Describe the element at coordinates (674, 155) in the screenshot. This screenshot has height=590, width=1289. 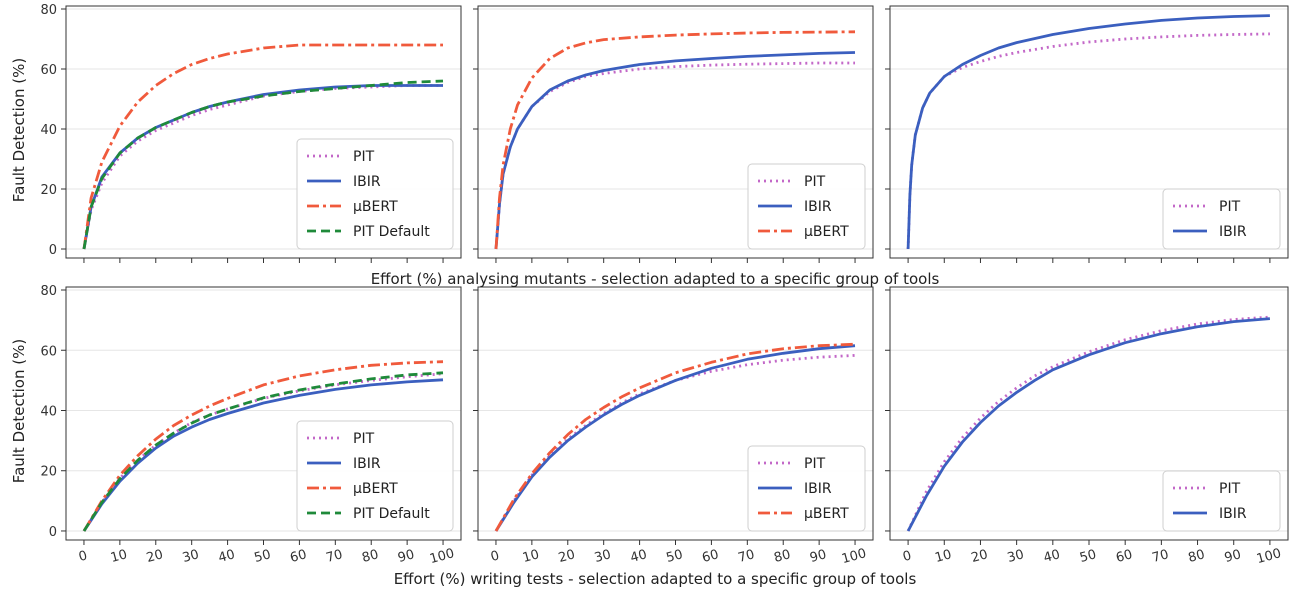
I see `series-line-pit` at that location.